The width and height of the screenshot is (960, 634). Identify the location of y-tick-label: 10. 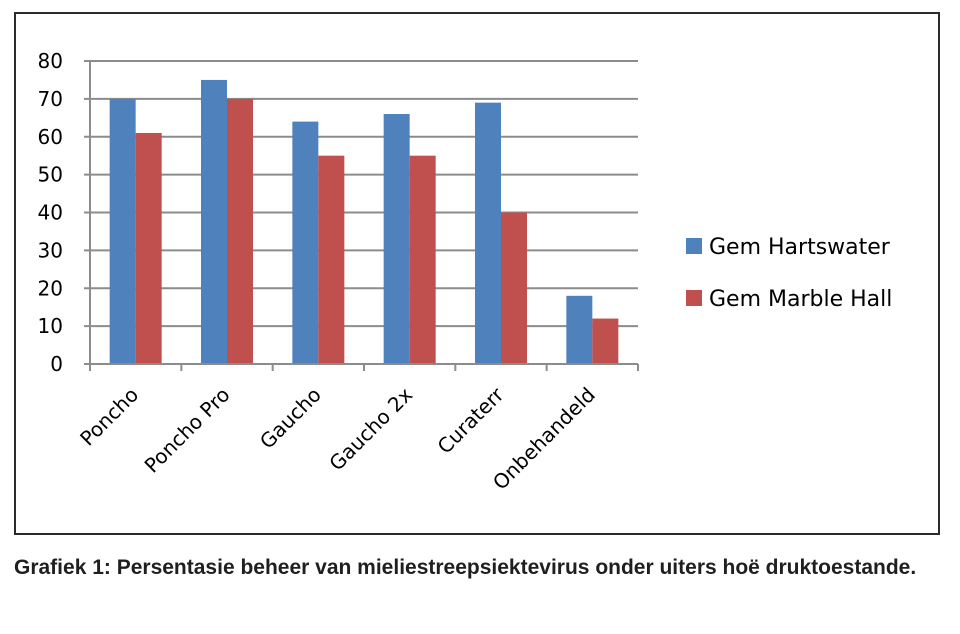
(50, 326).